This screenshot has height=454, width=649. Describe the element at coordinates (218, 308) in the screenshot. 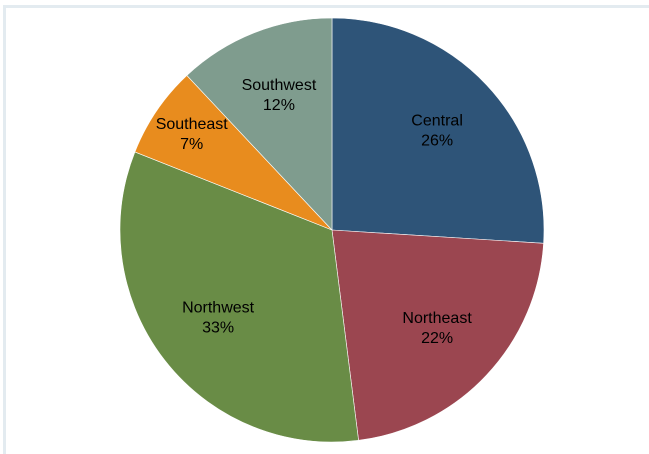

I see `slice-label: Northwest` at that location.